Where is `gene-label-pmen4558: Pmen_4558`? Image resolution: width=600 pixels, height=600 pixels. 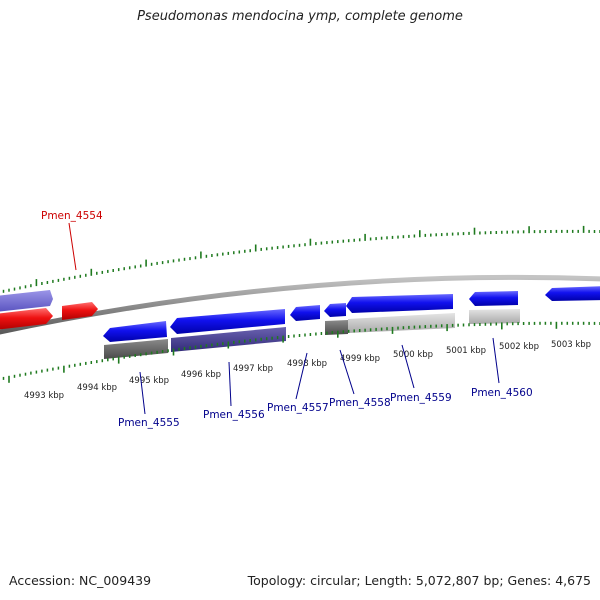 gene-label-pmen4558: Pmen_4558 is located at coordinates (360, 403).